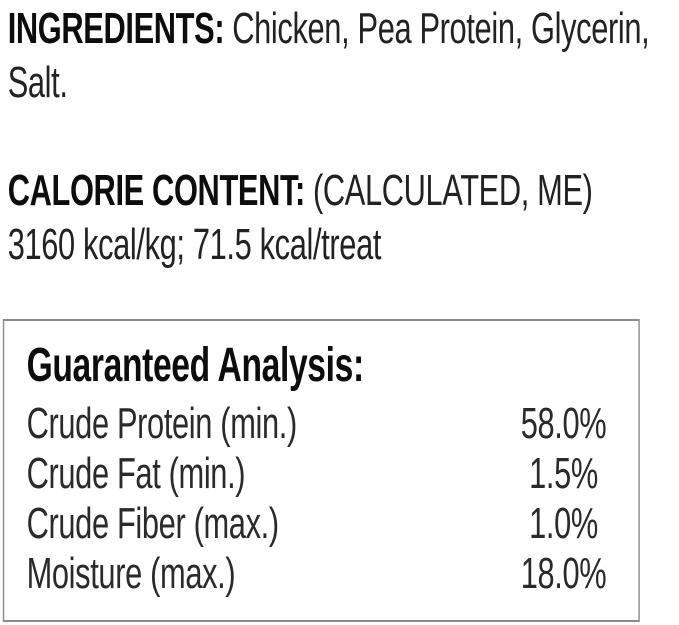  What do you see at coordinates (152, 523) in the screenshot?
I see `analysis-row-label: Crude Fiber (max.)` at bounding box center [152, 523].